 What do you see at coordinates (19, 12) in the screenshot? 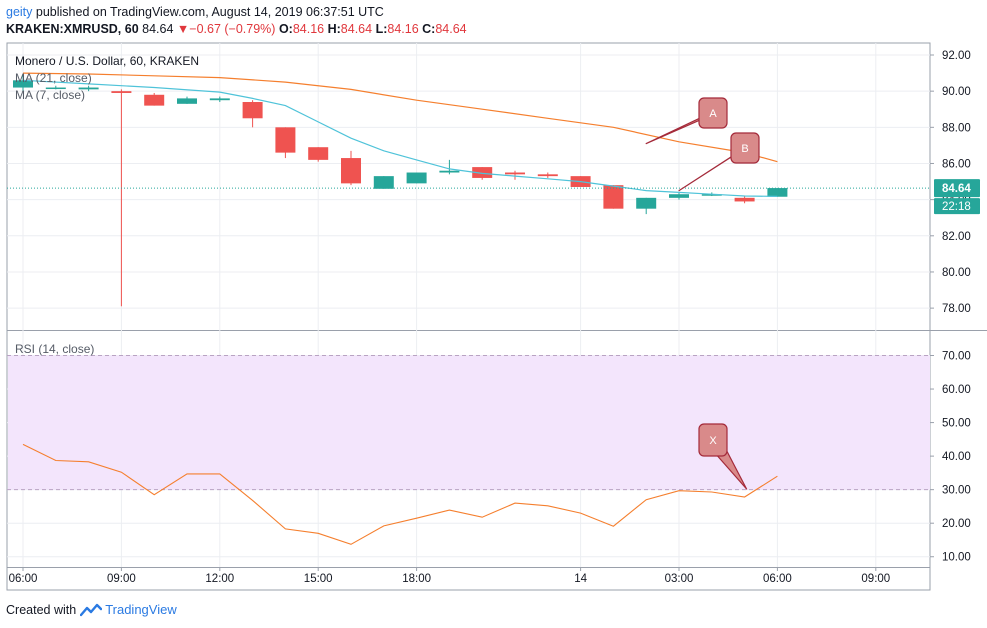
I see `author-link: geity` at bounding box center [19, 12].